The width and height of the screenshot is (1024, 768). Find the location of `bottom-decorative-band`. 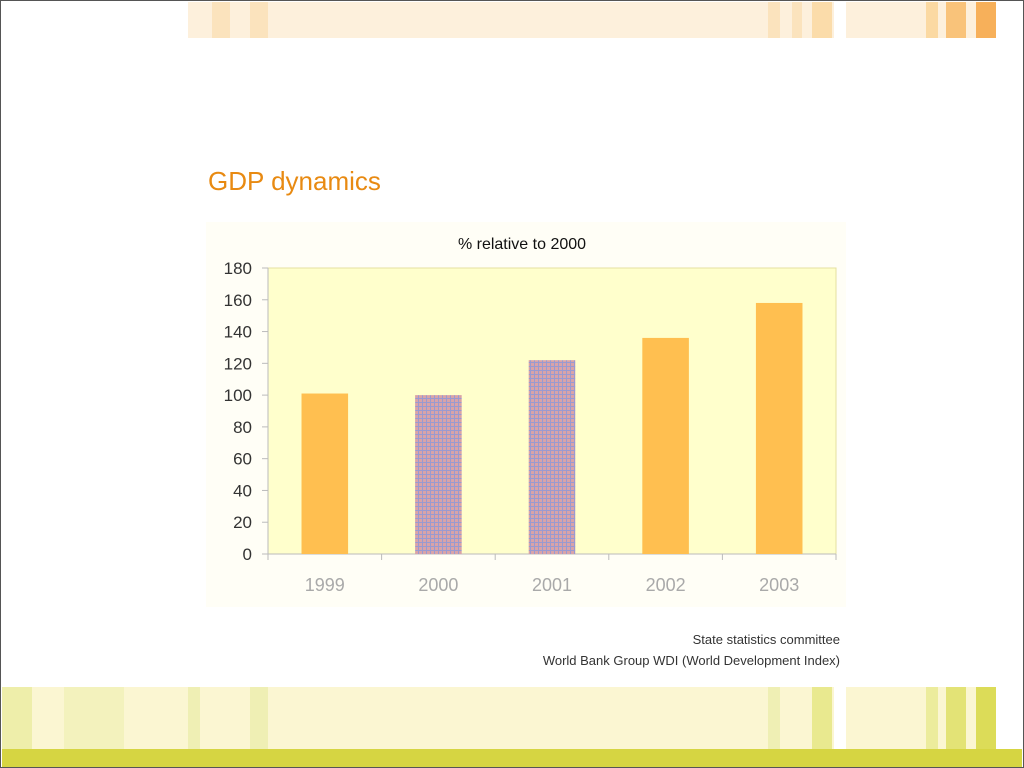

bottom-decorative-band is located at coordinates (512, 718).